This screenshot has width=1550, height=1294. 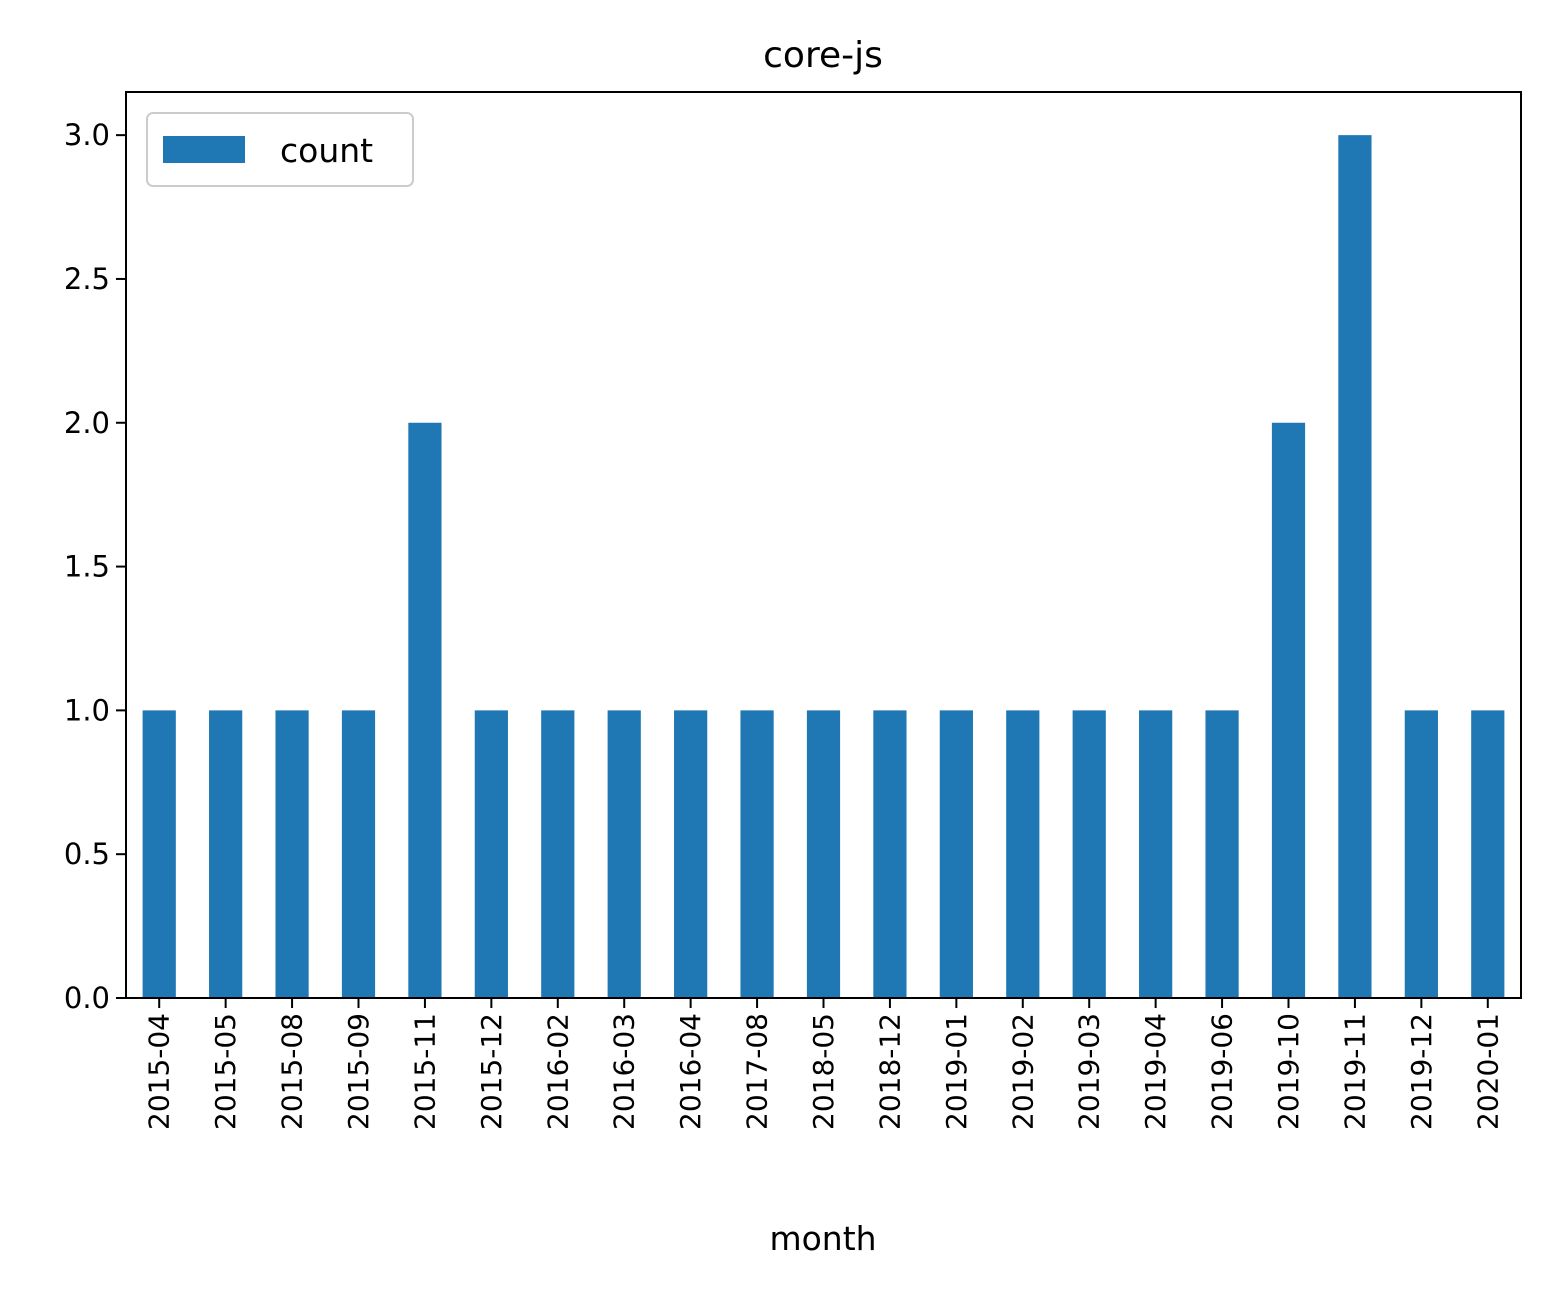 I want to click on x-tick-label: 2015-05, so click(x=225, y=1071).